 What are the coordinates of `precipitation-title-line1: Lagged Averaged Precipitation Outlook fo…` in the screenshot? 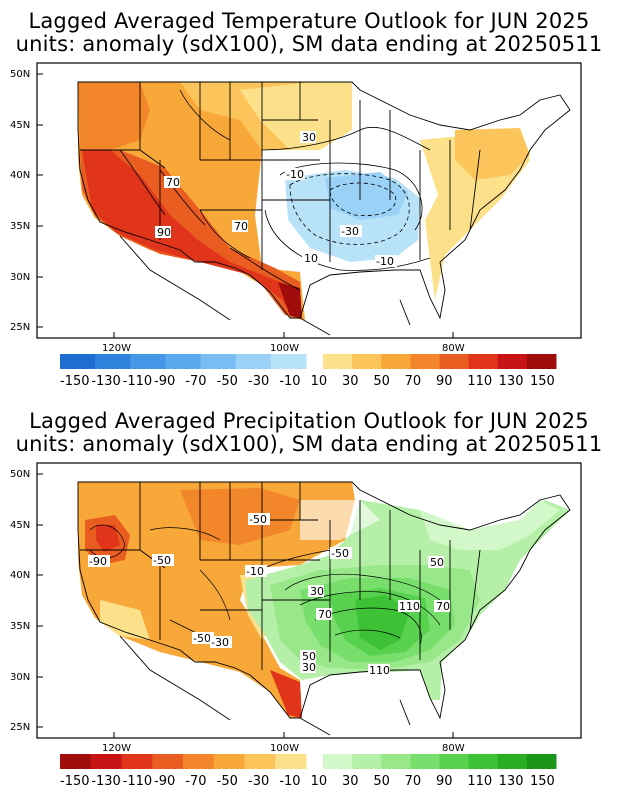 It's located at (309, 421).